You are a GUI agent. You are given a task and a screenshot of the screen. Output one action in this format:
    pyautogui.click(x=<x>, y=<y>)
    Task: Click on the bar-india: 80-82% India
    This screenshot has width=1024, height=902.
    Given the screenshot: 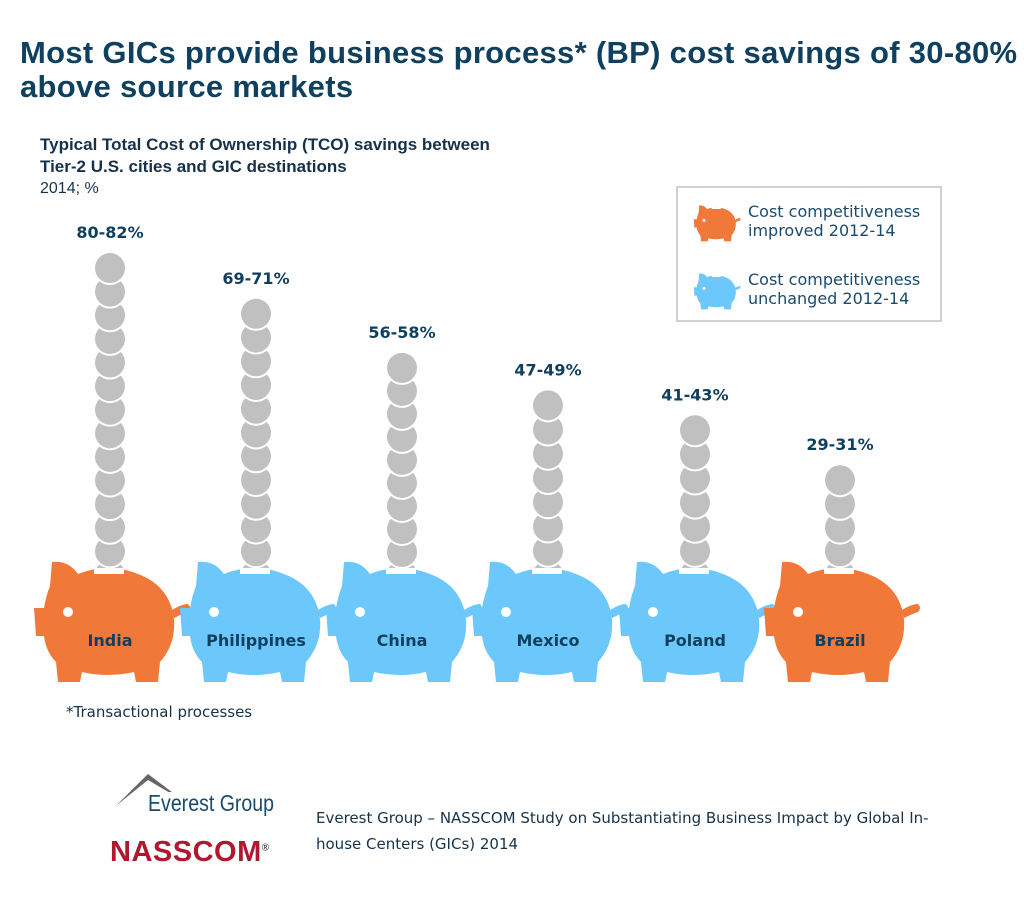 What is the action you would take?
    pyautogui.click(x=112, y=452)
    